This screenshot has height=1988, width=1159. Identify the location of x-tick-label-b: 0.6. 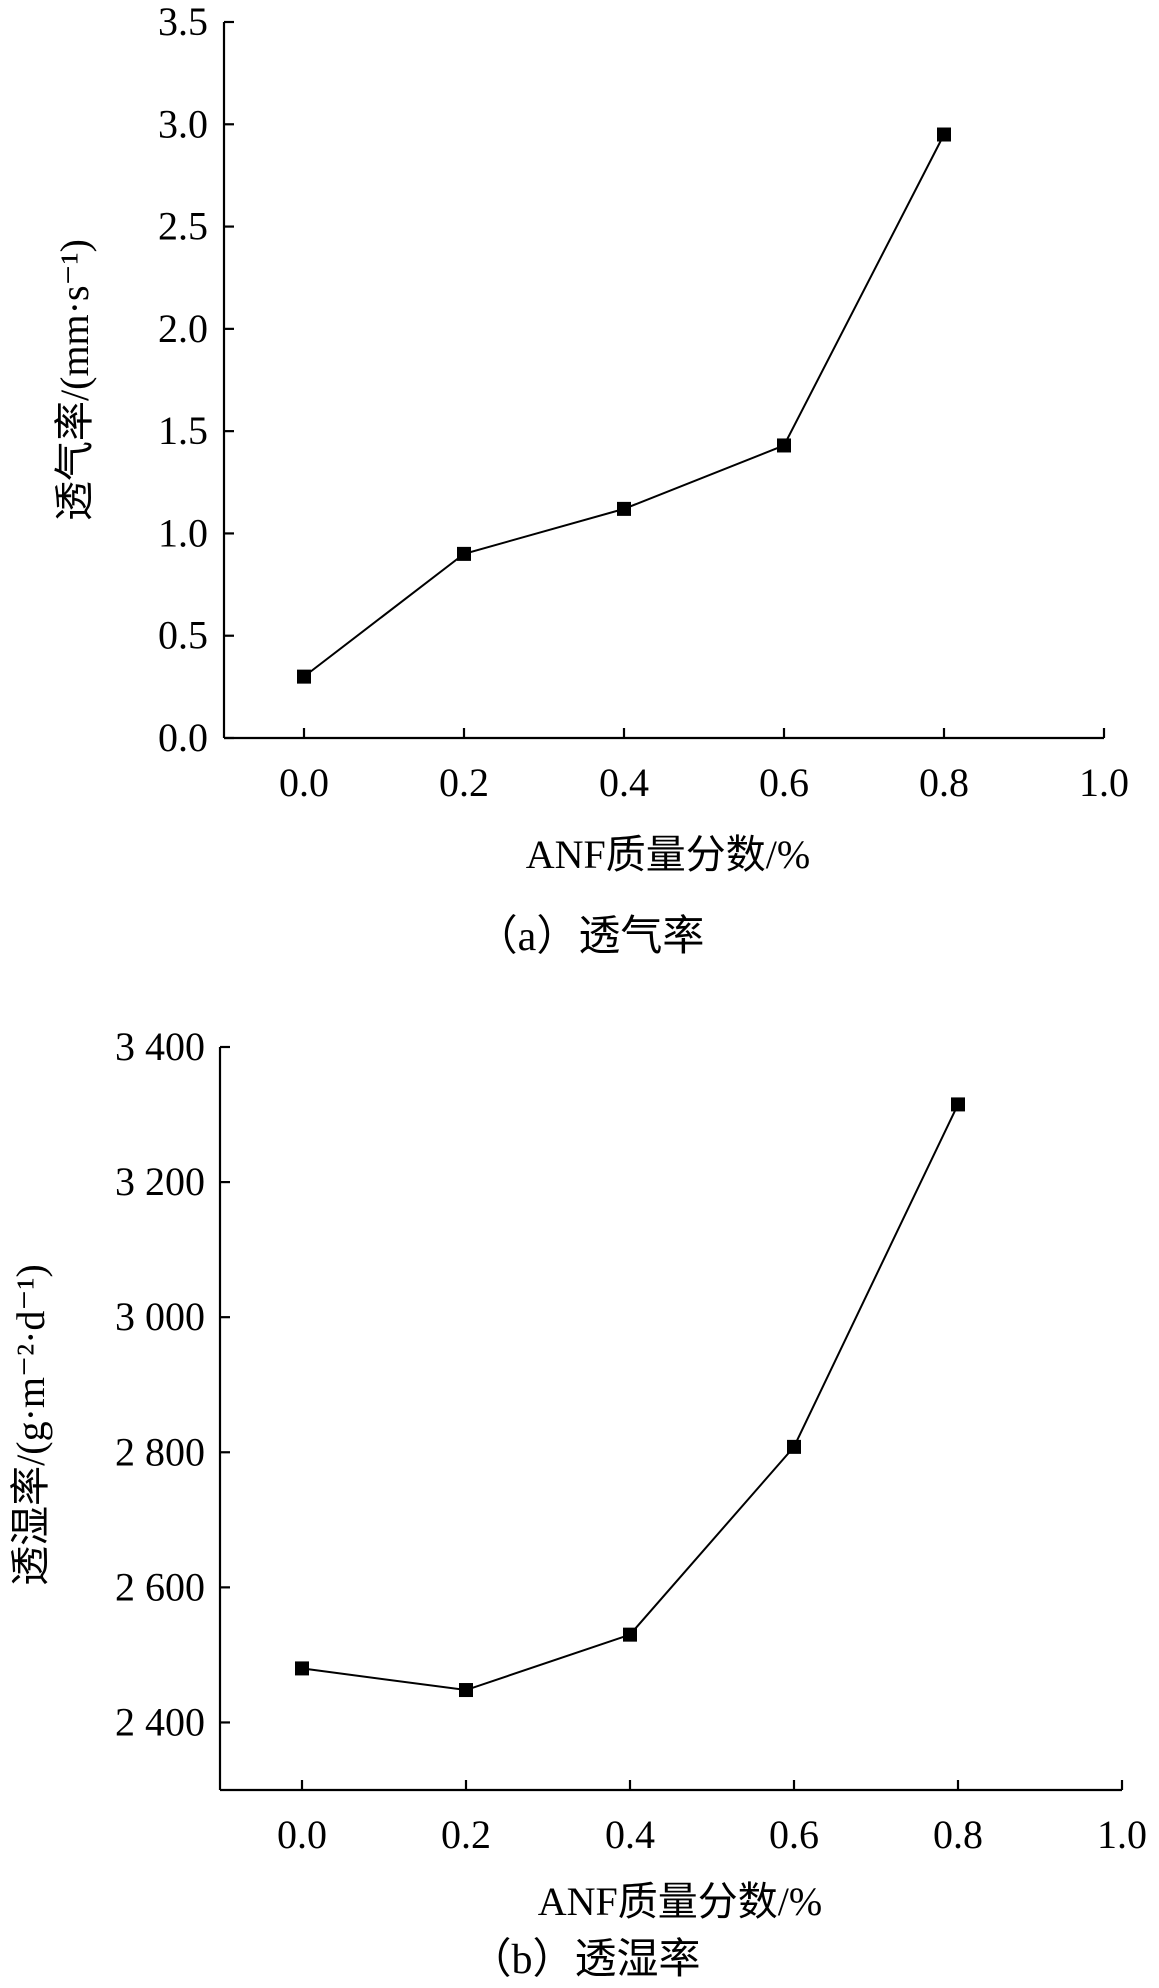
(794, 1834).